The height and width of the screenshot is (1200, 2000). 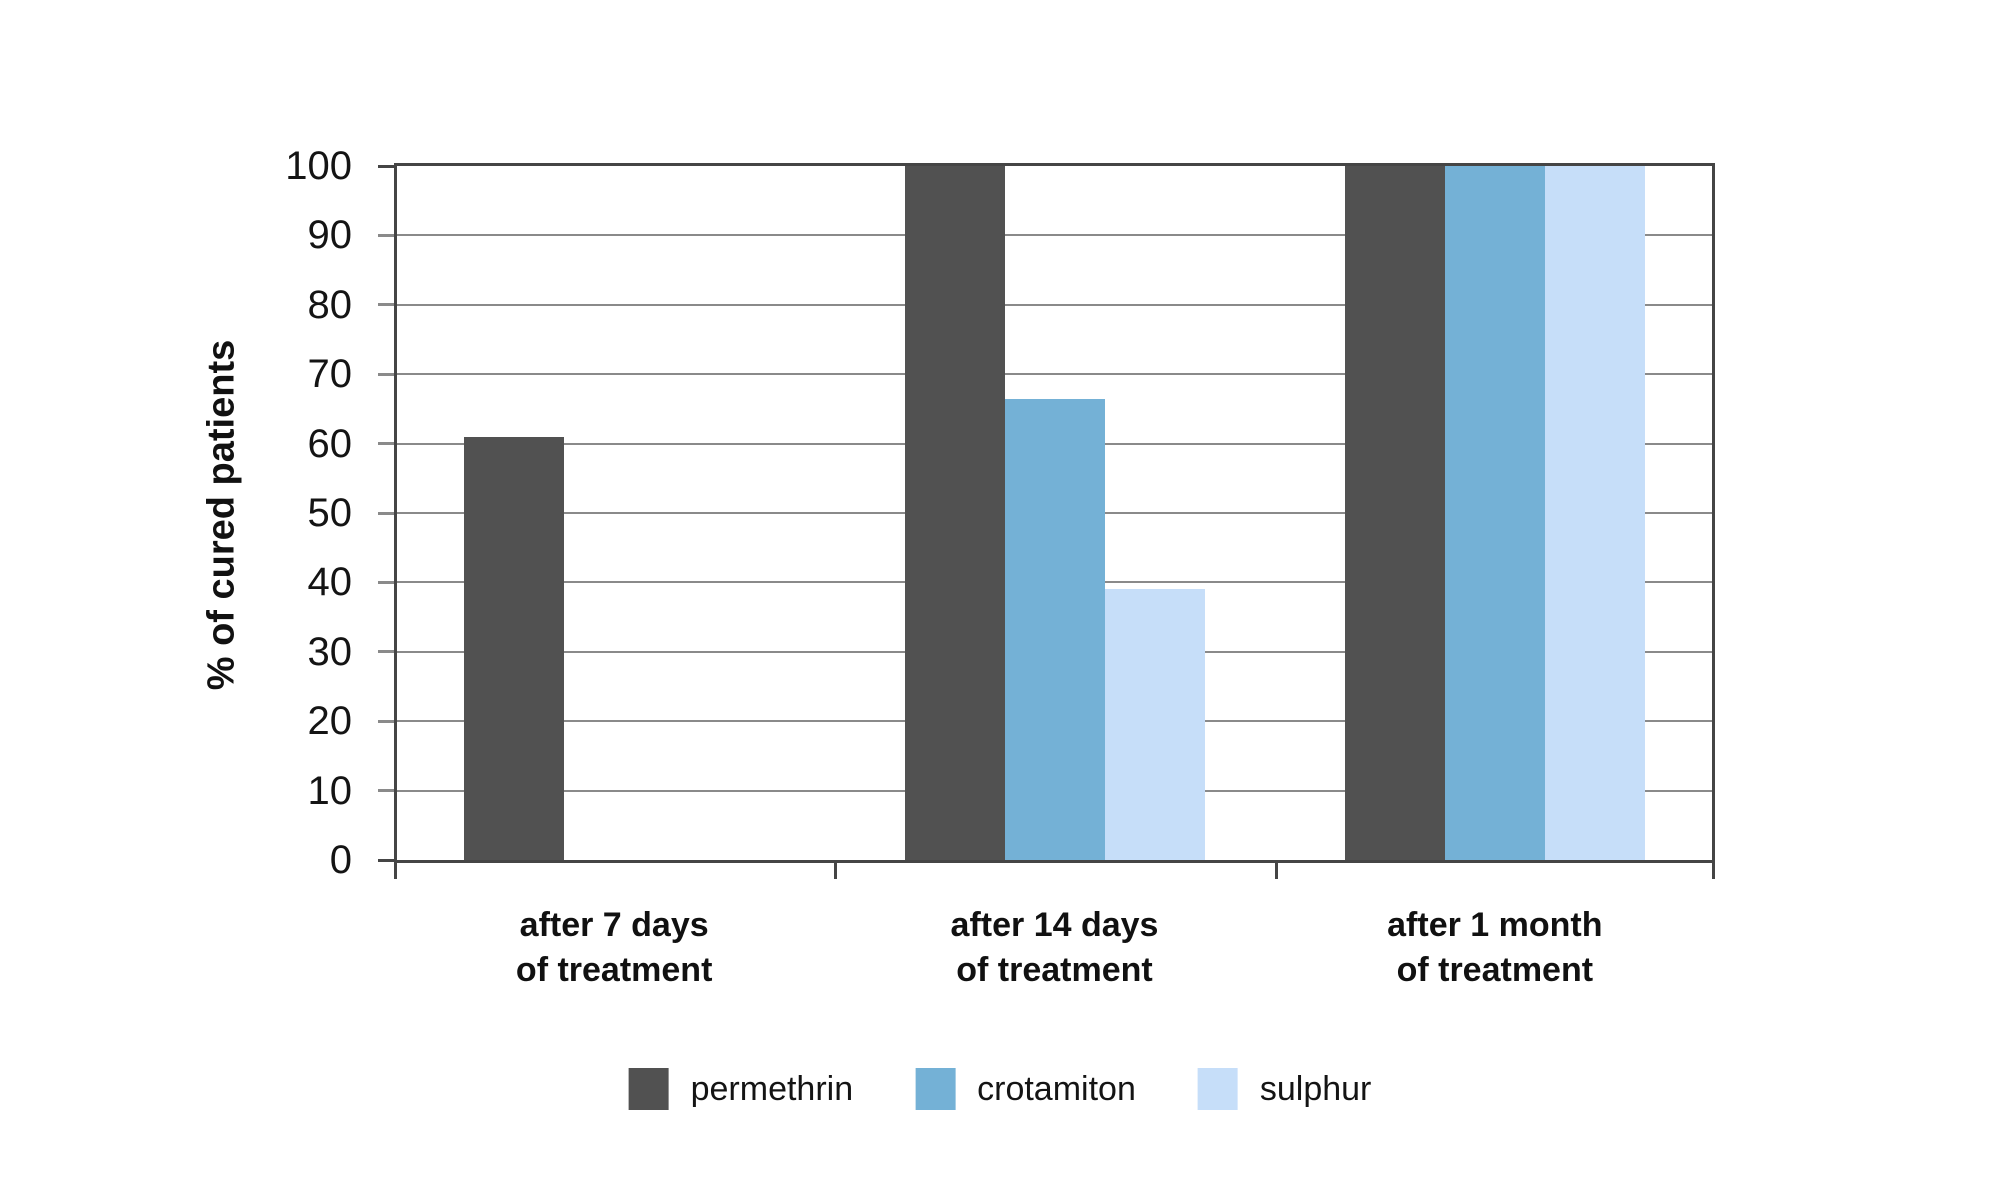 What do you see at coordinates (330, 513) in the screenshot?
I see `y-tick-label-50: 50` at bounding box center [330, 513].